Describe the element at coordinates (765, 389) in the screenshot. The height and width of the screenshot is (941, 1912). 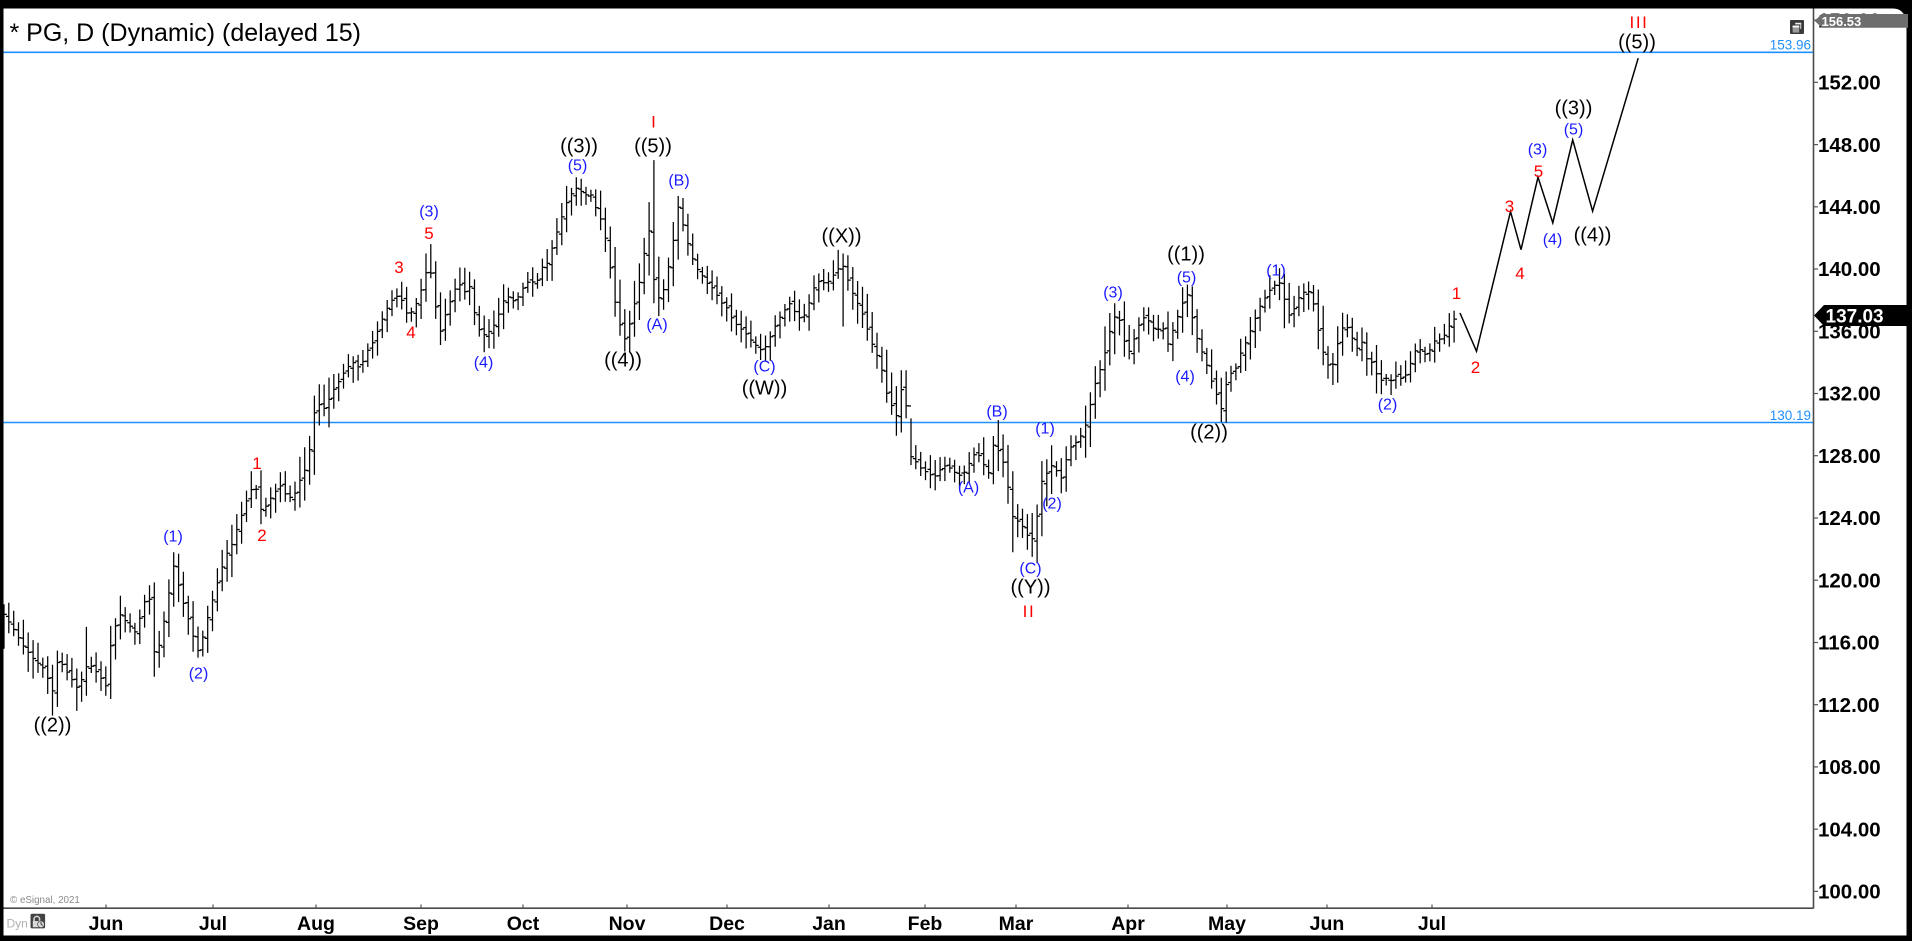
I see `svg-text: ((W))` at that location.